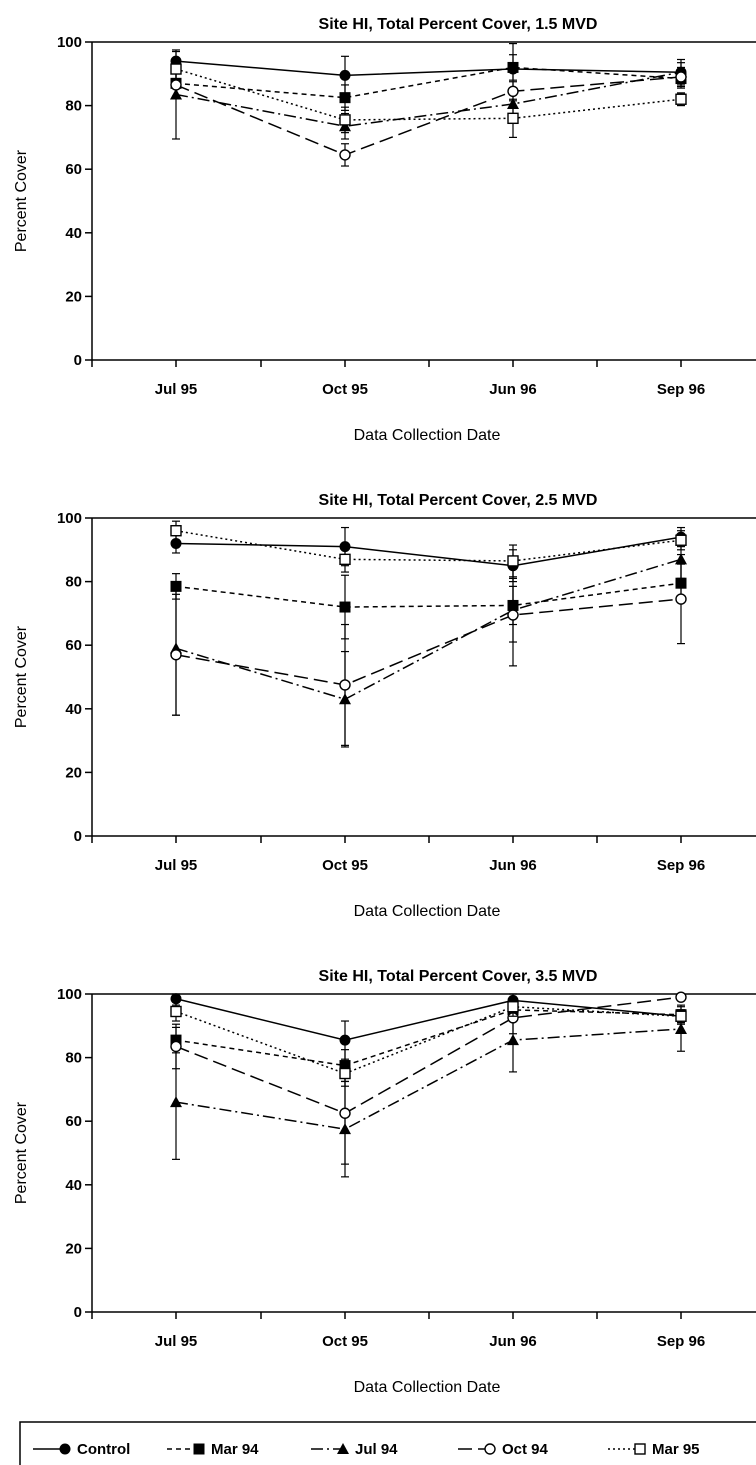 The image size is (756, 1465). Describe the element at coordinates (376, 1449) in the screenshot. I see `legend-label: Jul 94` at that location.